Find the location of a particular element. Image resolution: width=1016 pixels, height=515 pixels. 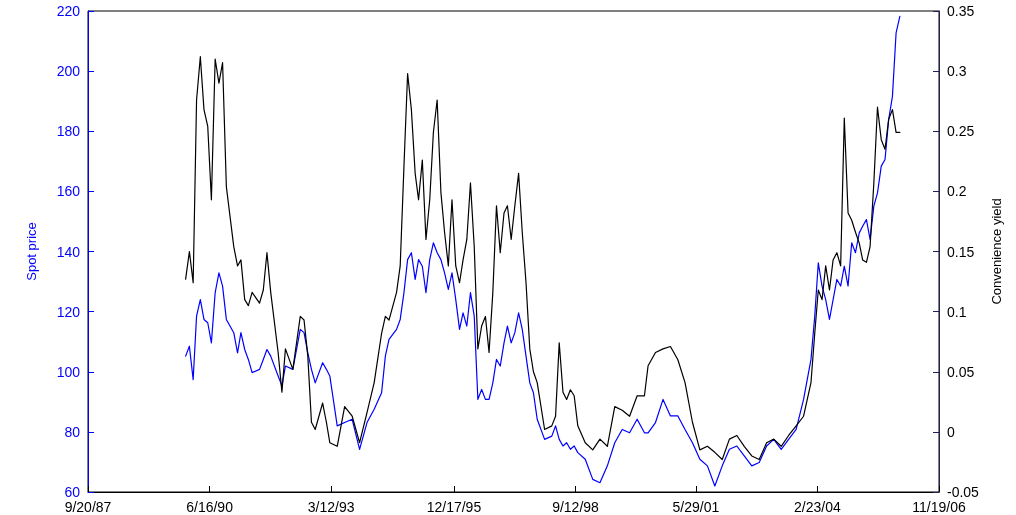

x-tick-label: 3/12/93 is located at coordinates (331, 507).